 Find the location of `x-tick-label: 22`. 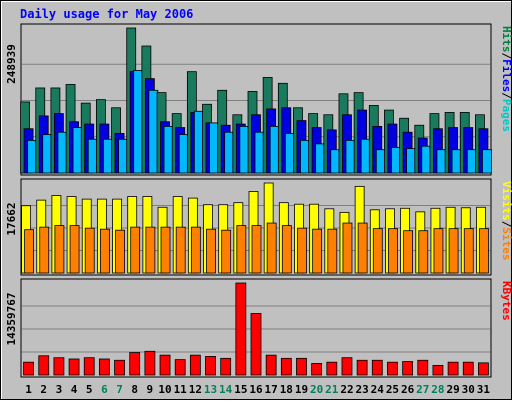

x-tick-label: 22 is located at coordinates (346, 389).